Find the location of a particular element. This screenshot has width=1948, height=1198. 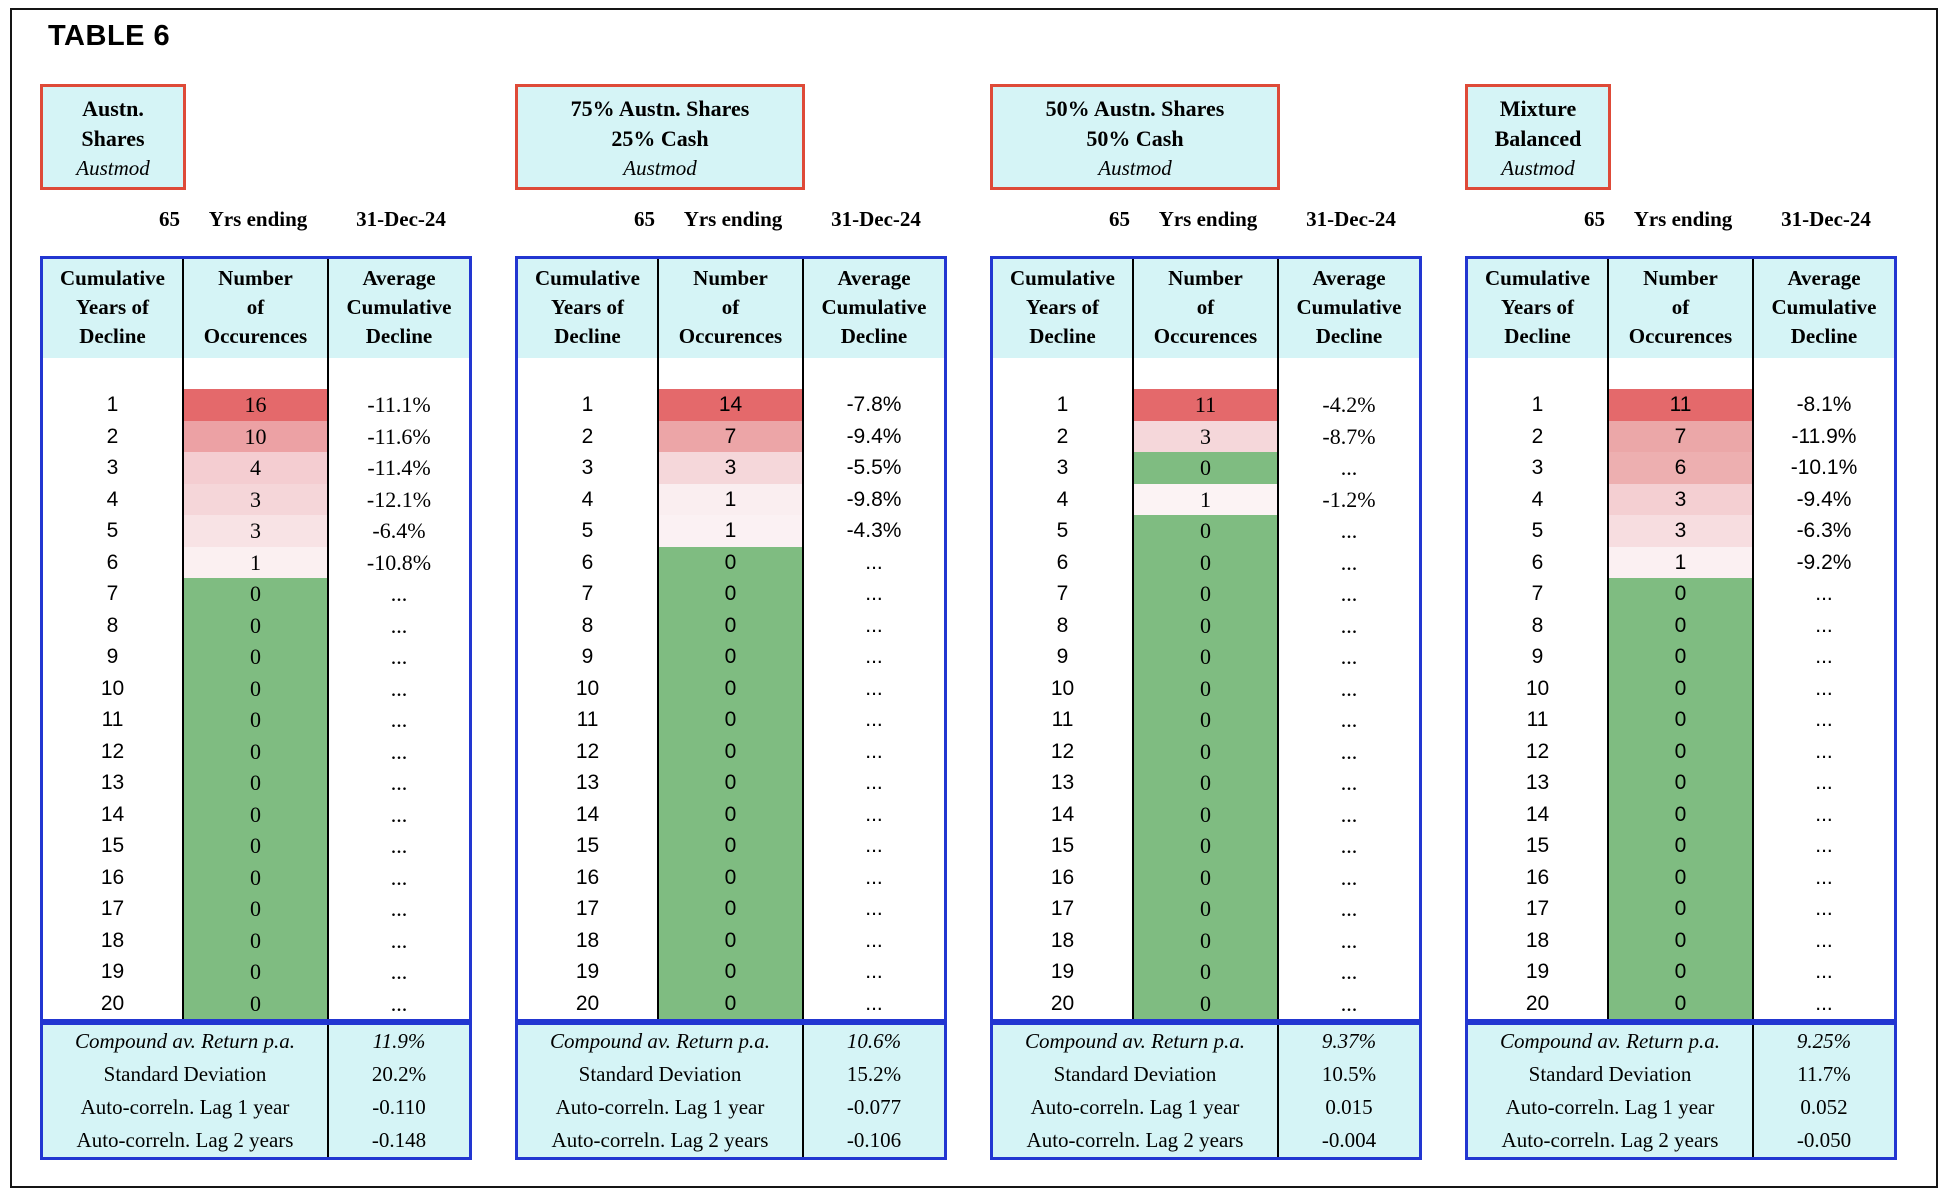

col-header-occurrences: Number of Occurences is located at coordinates (1681, 308).